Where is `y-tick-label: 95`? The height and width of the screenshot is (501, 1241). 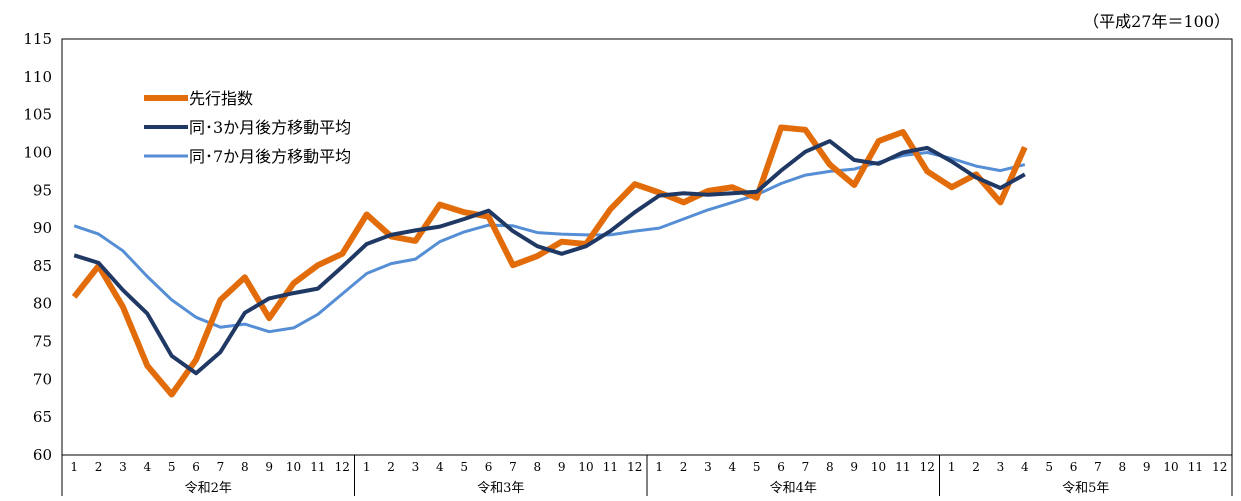 y-tick-label: 95 is located at coordinates (42, 190).